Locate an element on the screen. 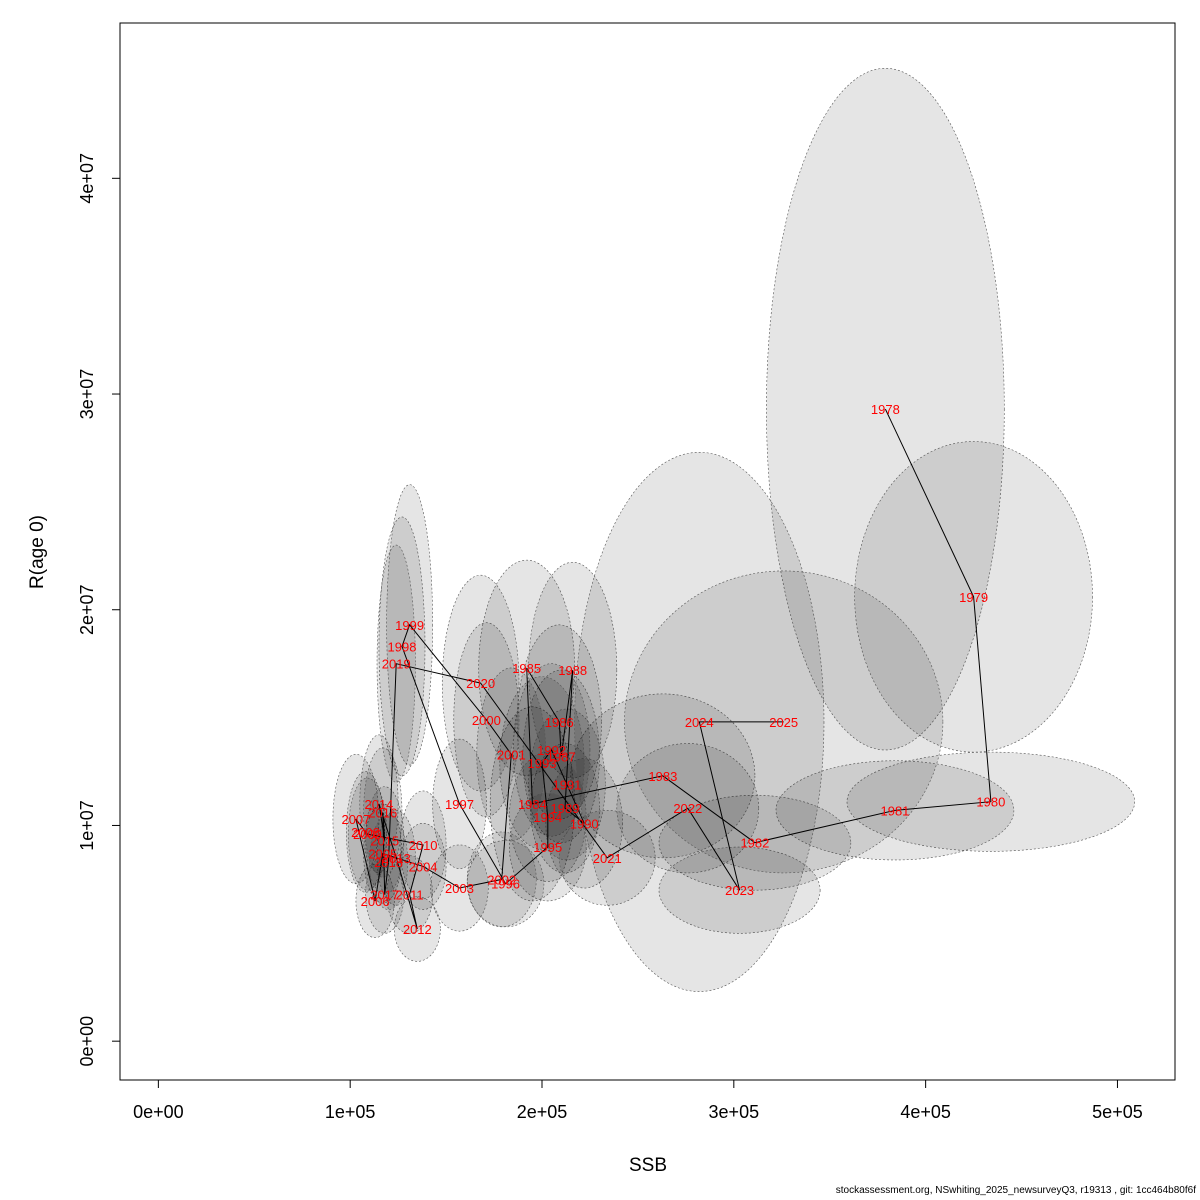  y-axis-title: R(age 0) is located at coordinates (37, 552).